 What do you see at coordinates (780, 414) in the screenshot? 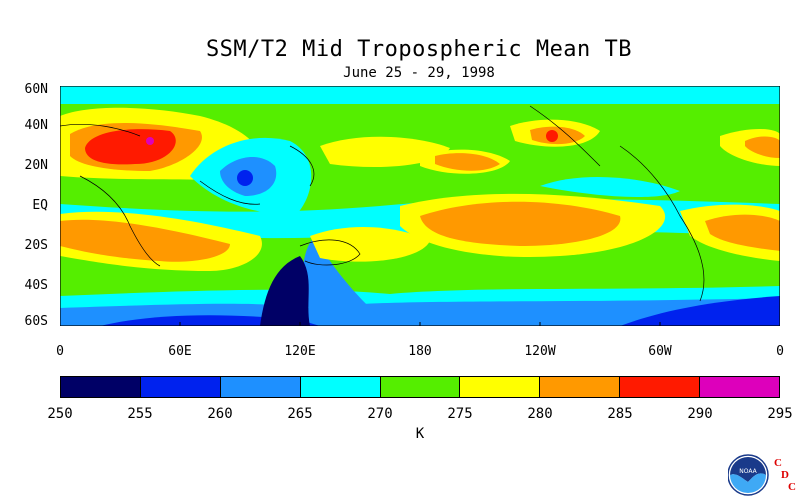
I see `colorbar-label: 295` at bounding box center [780, 414].